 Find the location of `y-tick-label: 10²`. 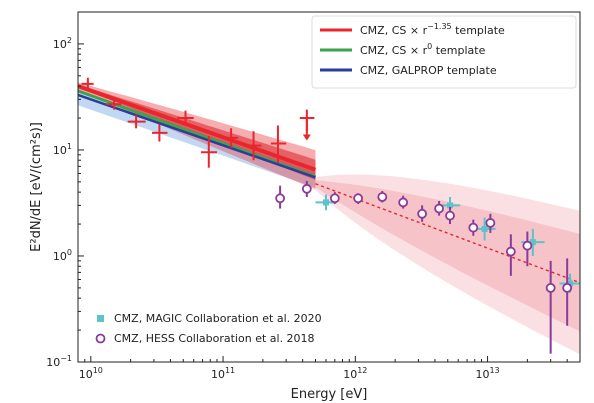

y-tick-label: 10² is located at coordinates (62, 43).